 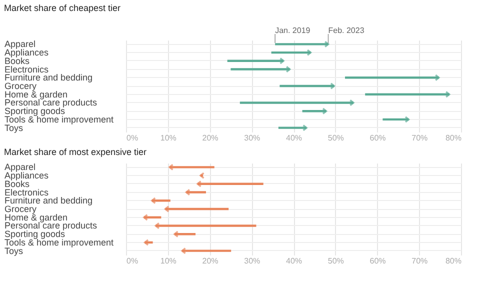 What do you see at coordinates (346, 30) in the screenshot?
I see `text: Feb. 2023` at bounding box center [346, 30].